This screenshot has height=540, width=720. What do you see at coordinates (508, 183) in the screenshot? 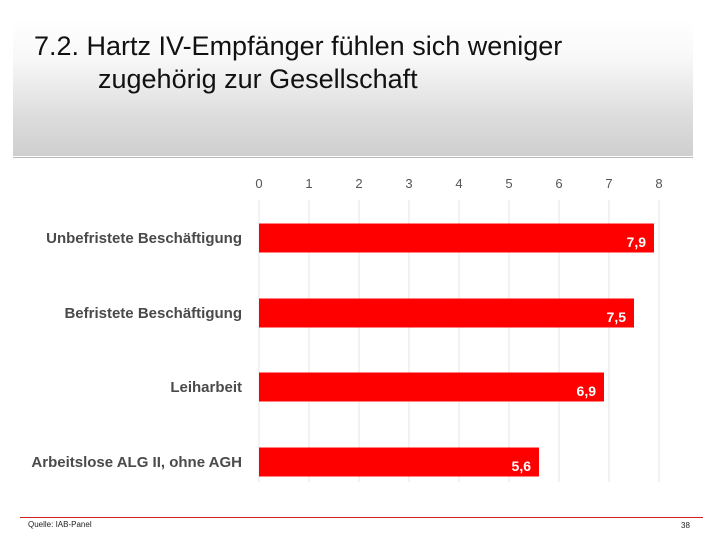
I see `x-tick-label: 5` at bounding box center [508, 183].